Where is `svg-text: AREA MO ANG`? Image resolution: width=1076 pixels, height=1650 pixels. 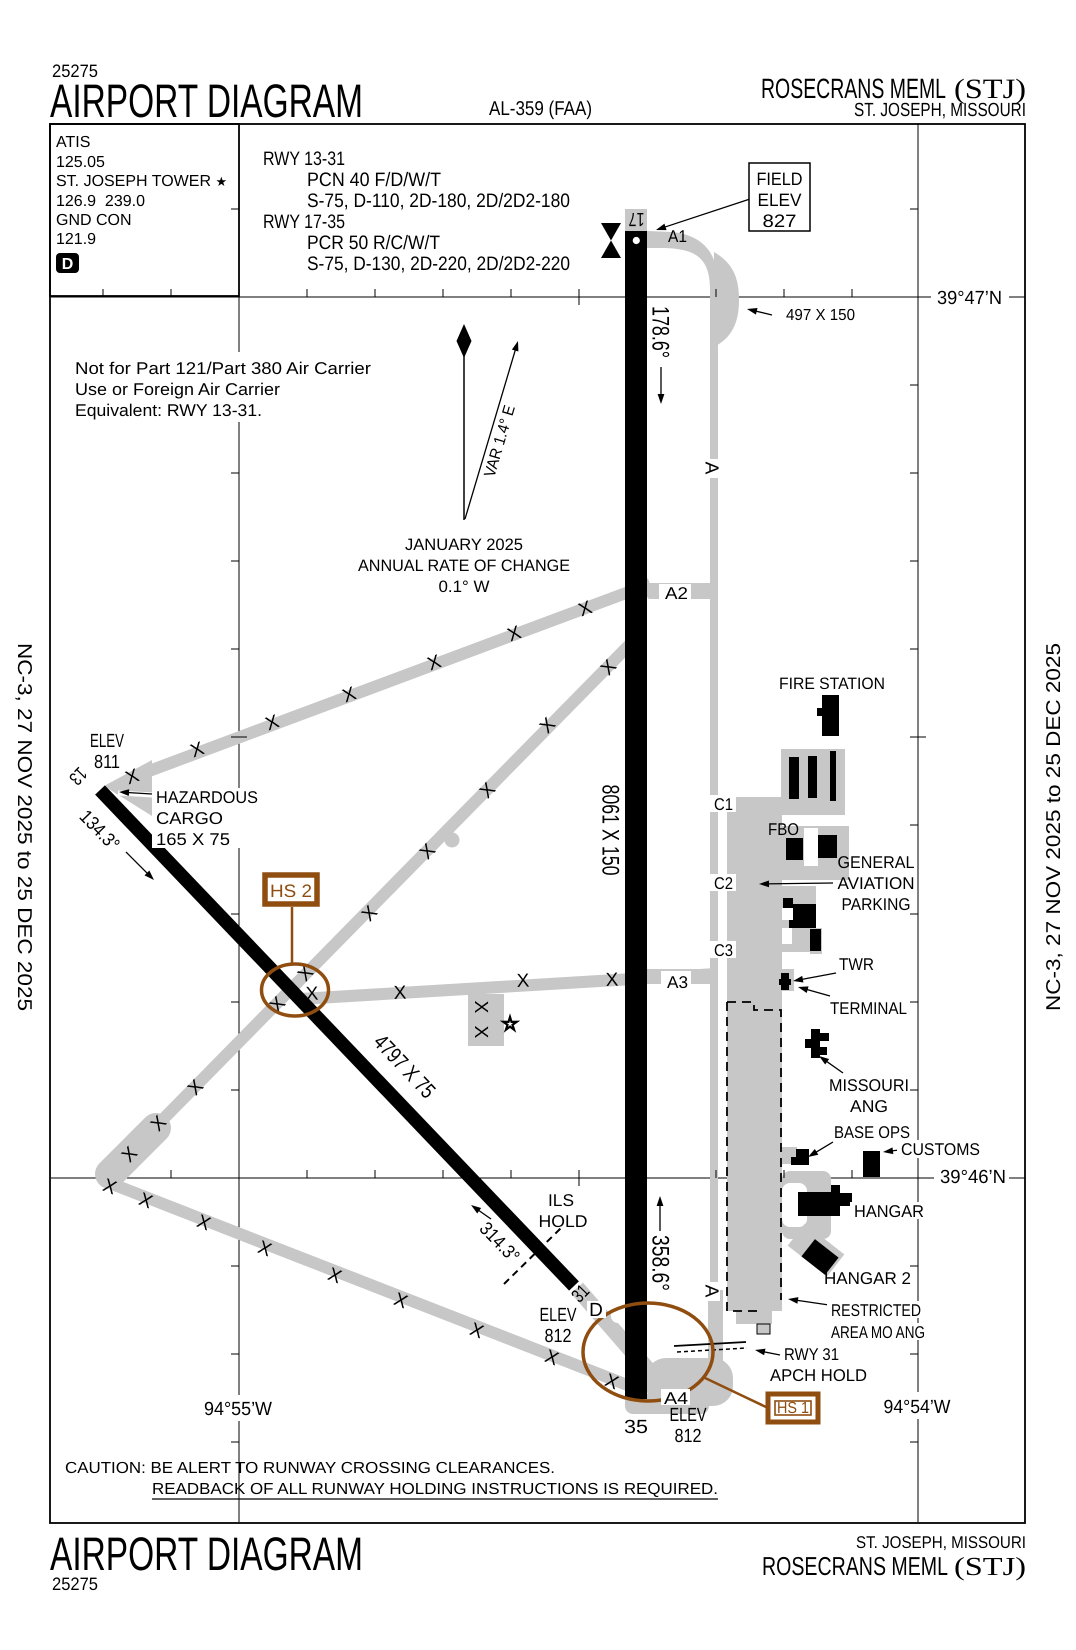 svg-text: AREA MO ANG is located at coordinates (878, 1332).